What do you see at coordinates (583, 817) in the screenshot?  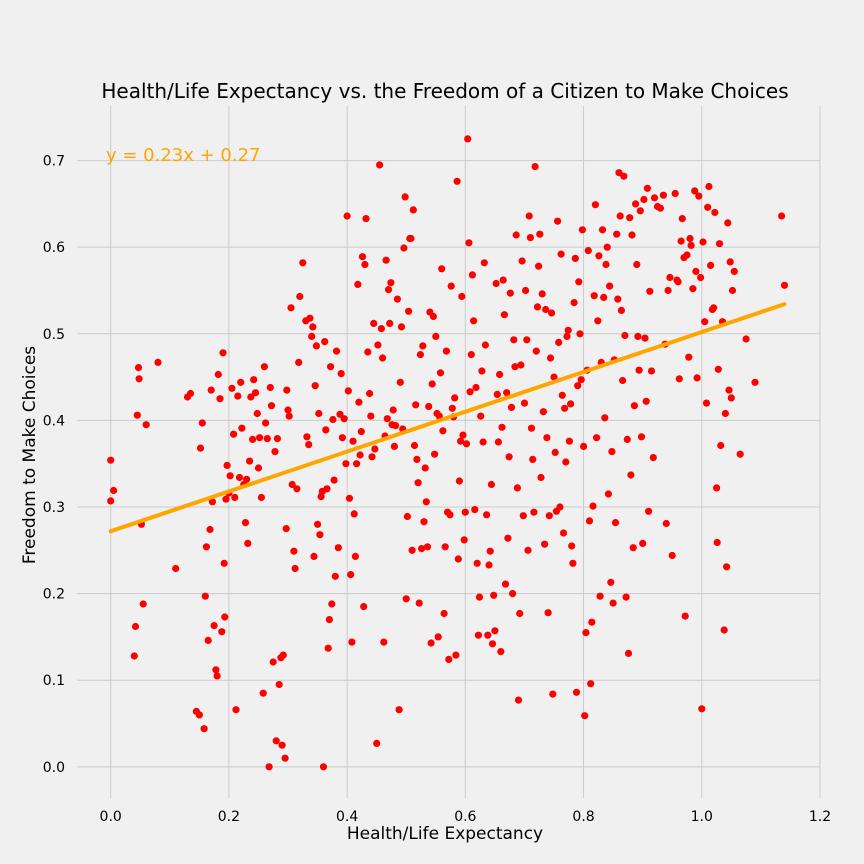 I see `x-tick-label: 0.8` at bounding box center [583, 817].